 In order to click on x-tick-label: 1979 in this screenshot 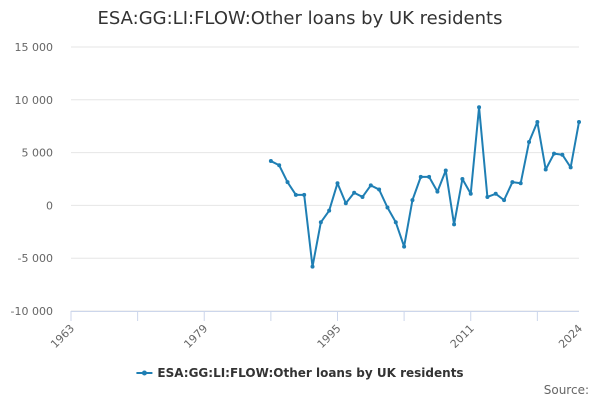, I will do `click(195, 336)`.